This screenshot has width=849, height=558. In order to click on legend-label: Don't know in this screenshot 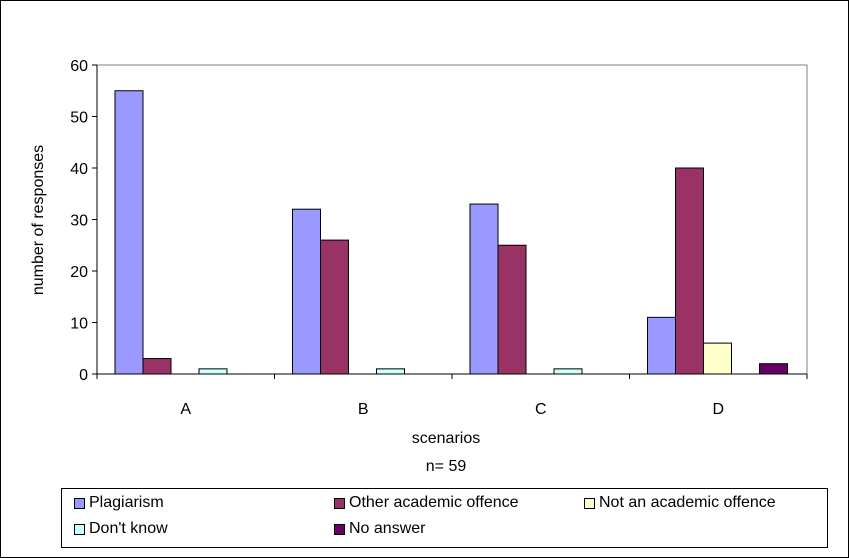, I will do `click(128, 528)`.